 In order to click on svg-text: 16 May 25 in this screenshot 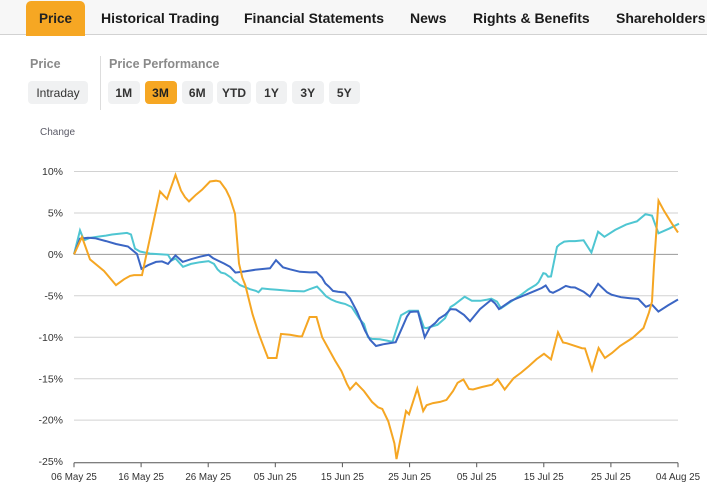, I will do `click(141, 477)`.